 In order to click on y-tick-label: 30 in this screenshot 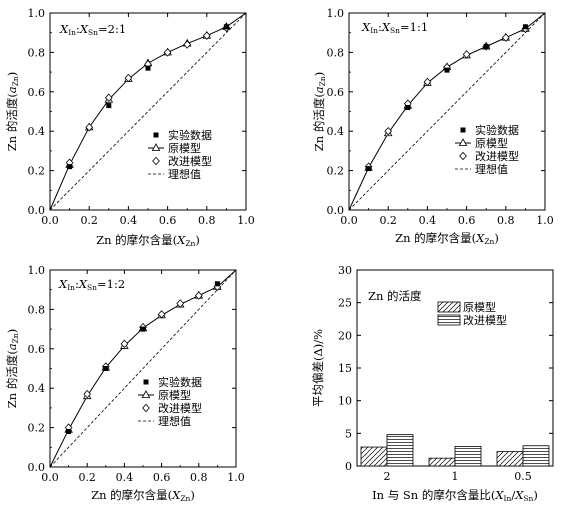, I will do `click(345, 270)`.